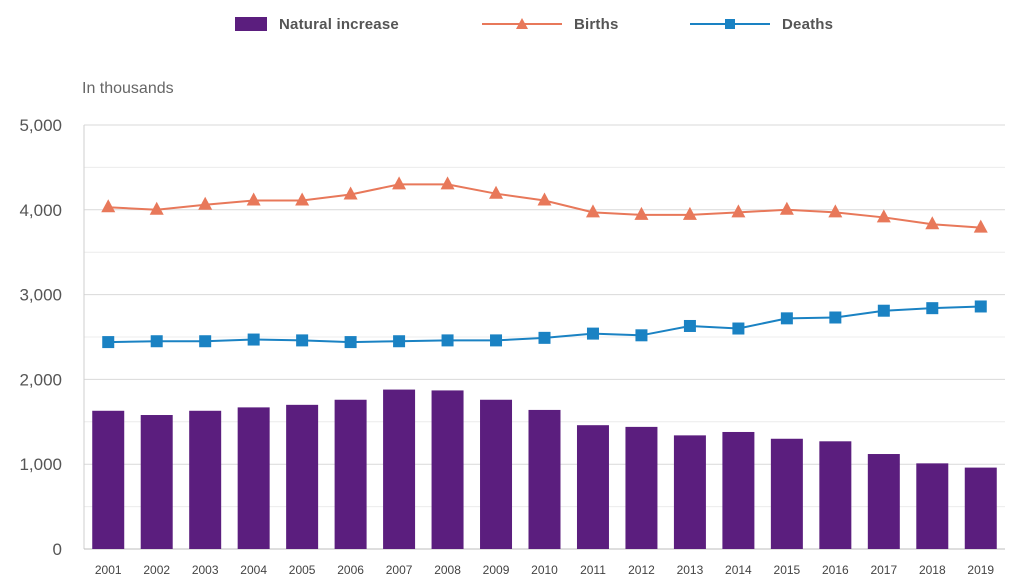 The image size is (1013, 583). I want to click on x-tick-label: 2019, so click(980, 570).